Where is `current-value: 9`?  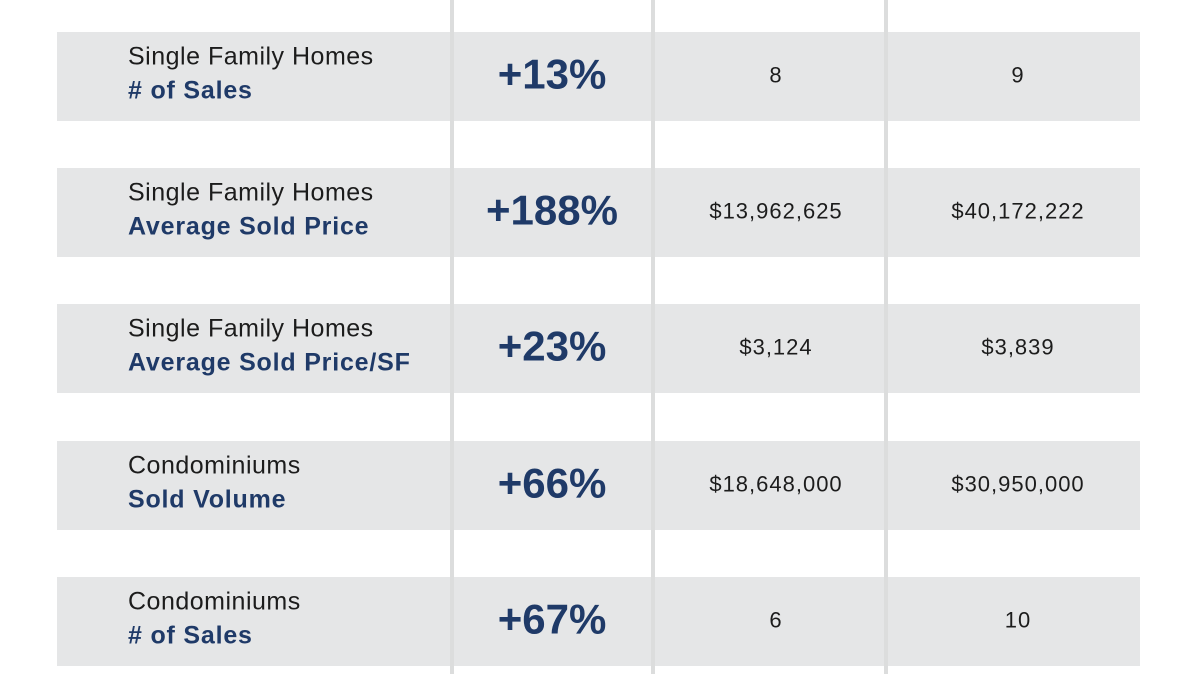
current-value: 9 is located at coordinates (1017, 74).